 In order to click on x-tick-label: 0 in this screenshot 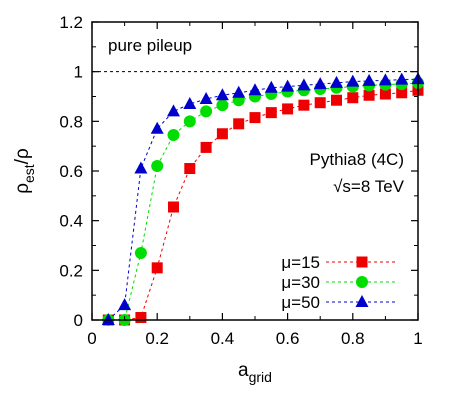, I will do `click(91, 338)`.